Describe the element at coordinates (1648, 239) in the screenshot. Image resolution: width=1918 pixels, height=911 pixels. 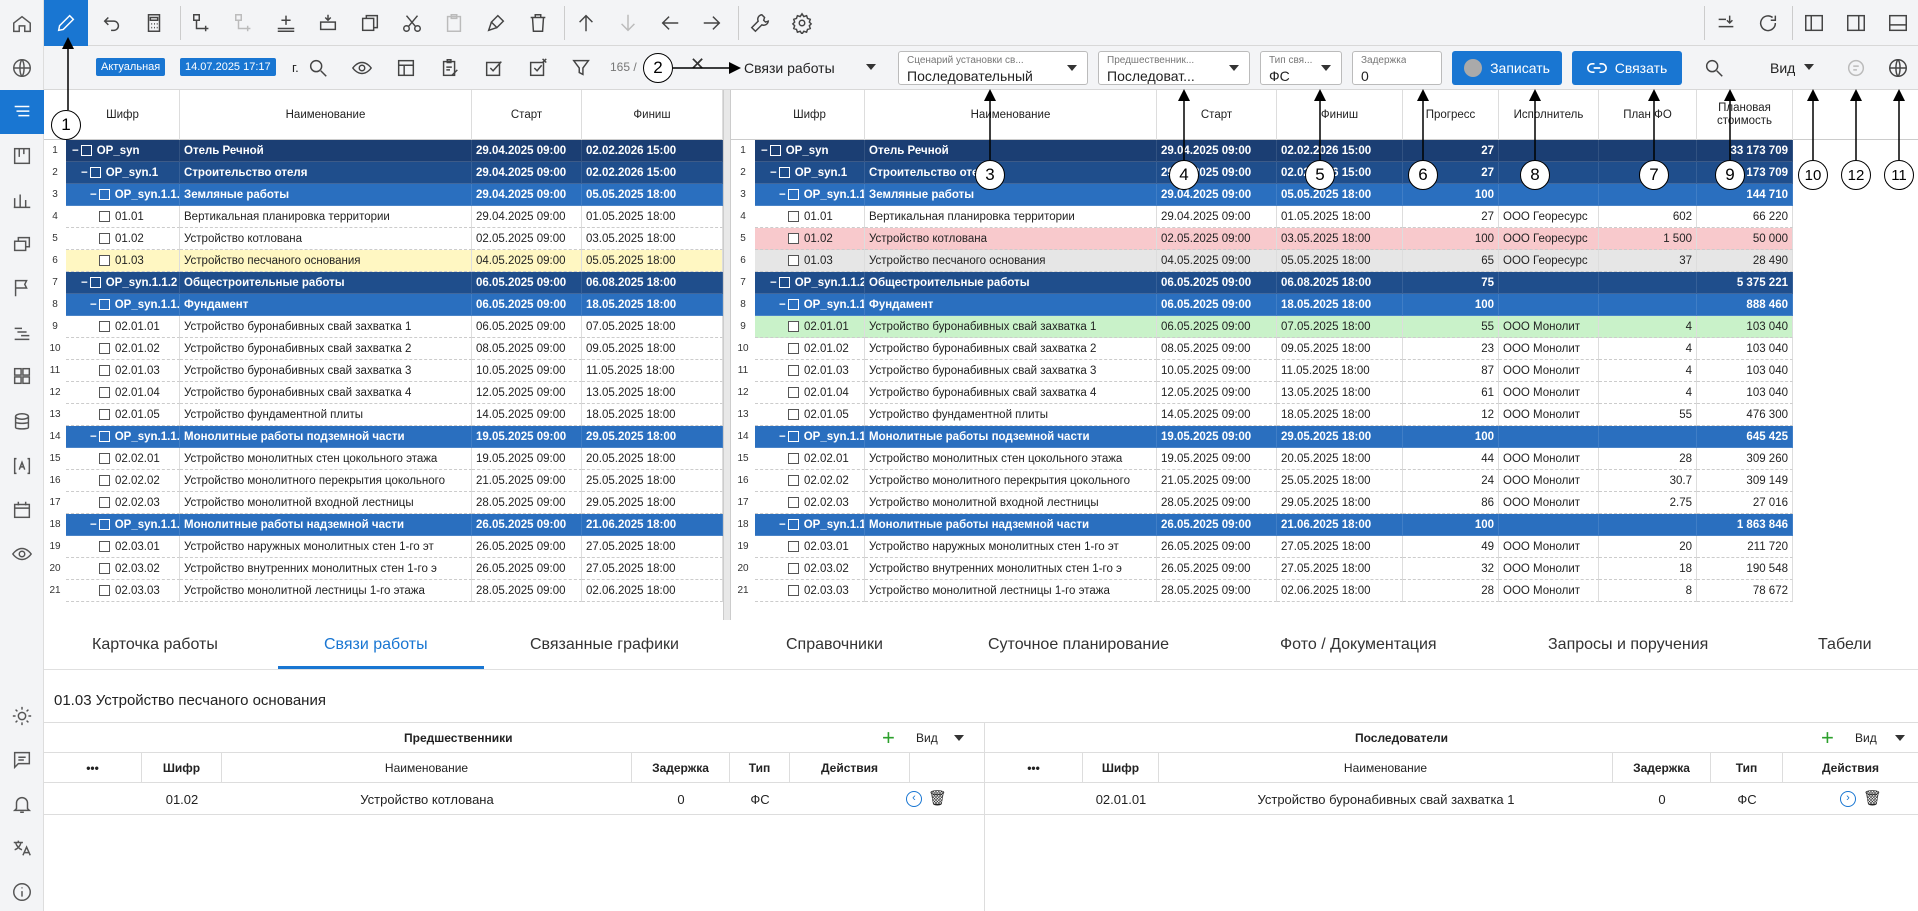
I see `cell-plan: 1 500` at that location.